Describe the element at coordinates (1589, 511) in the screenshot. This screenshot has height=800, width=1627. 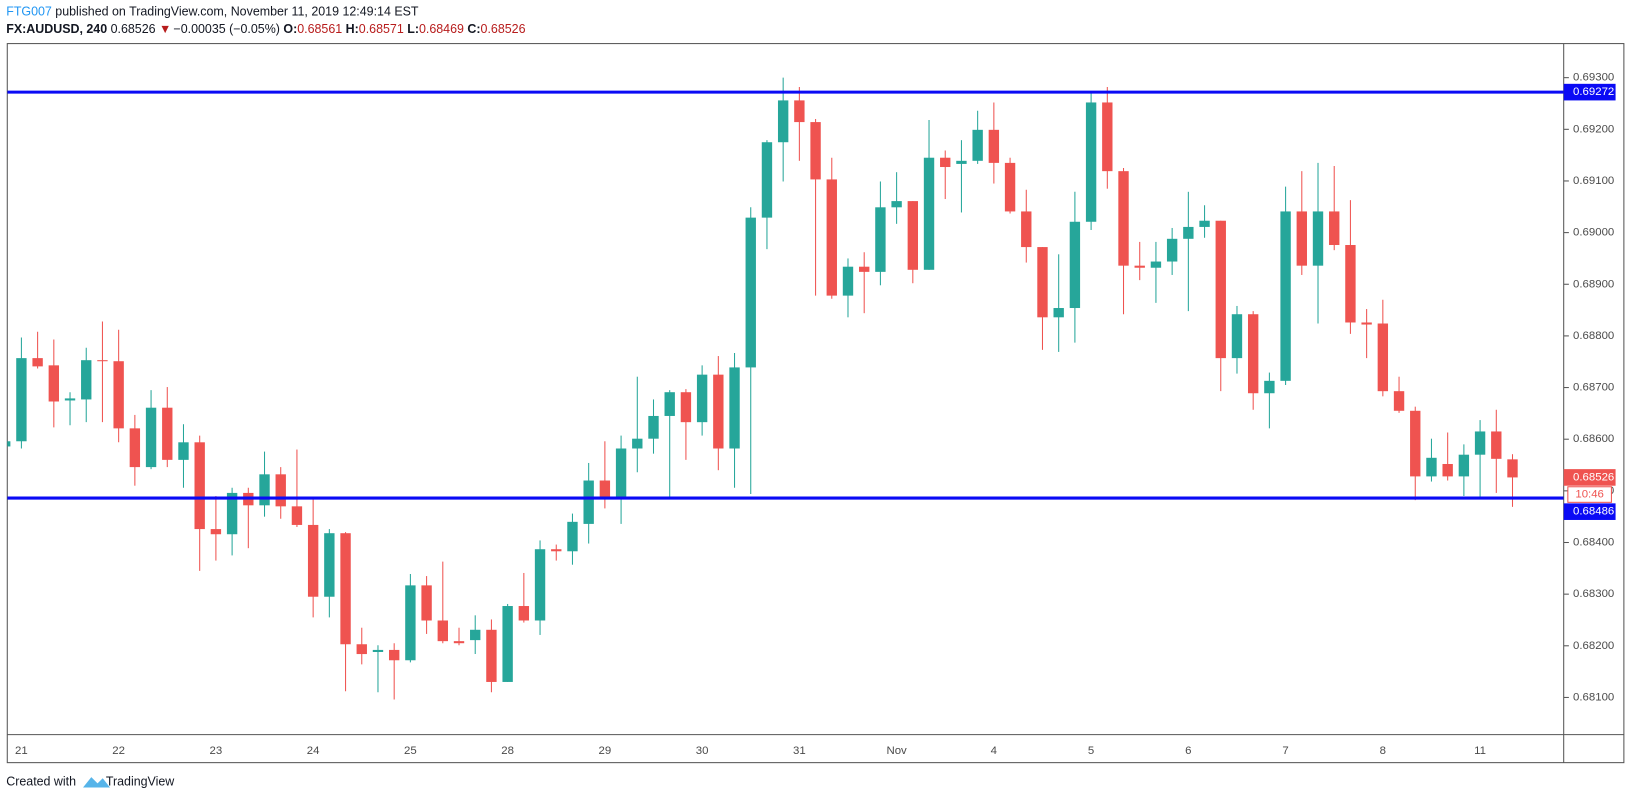
I see `line-price-box` at that location.